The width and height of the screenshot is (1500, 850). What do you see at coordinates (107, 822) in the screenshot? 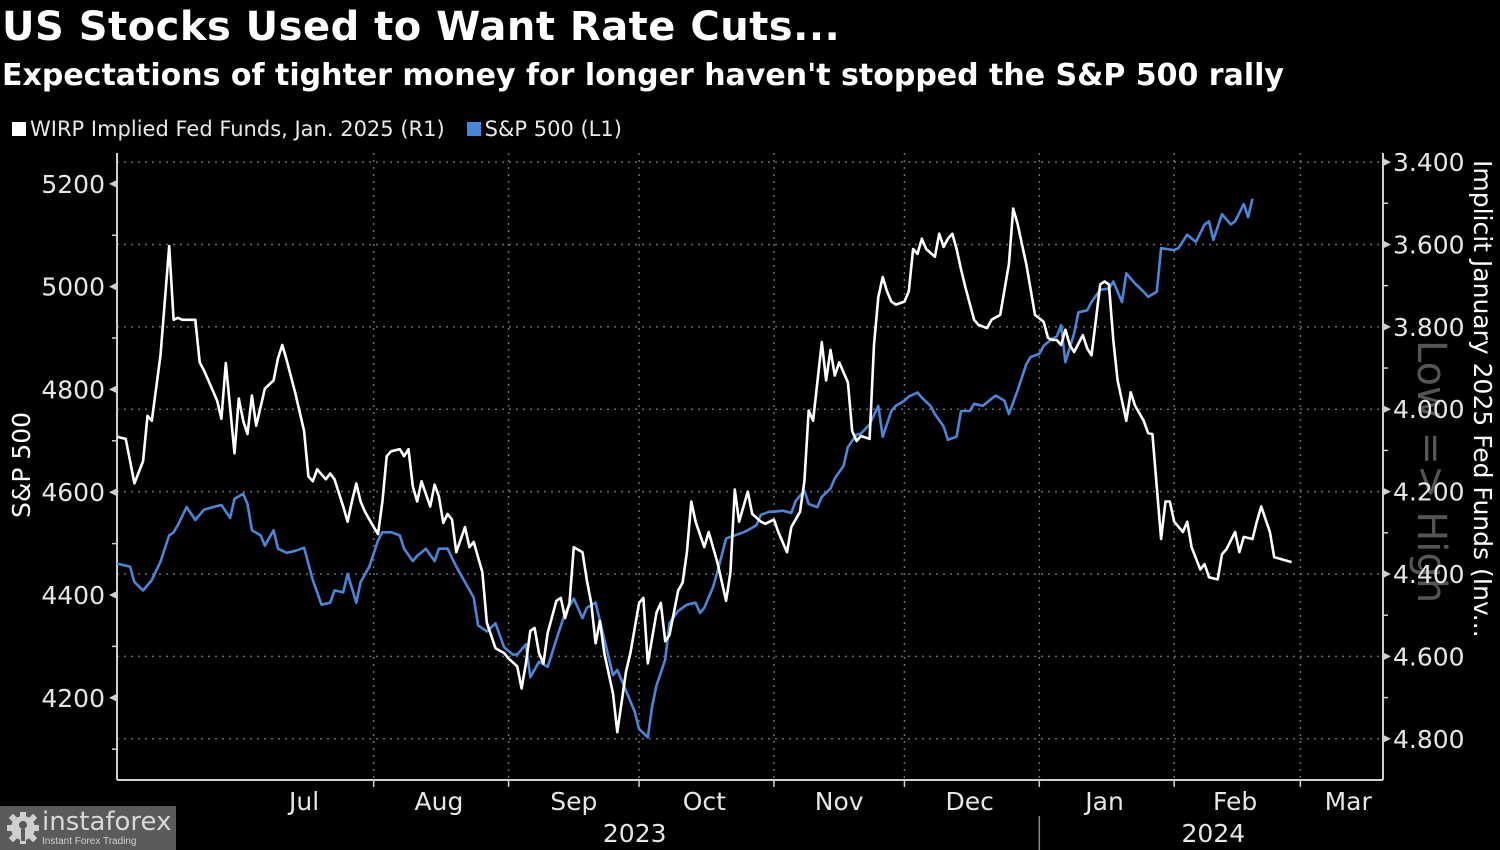
I see `logo-brand: instaforex` at bounding box center [107, 822].